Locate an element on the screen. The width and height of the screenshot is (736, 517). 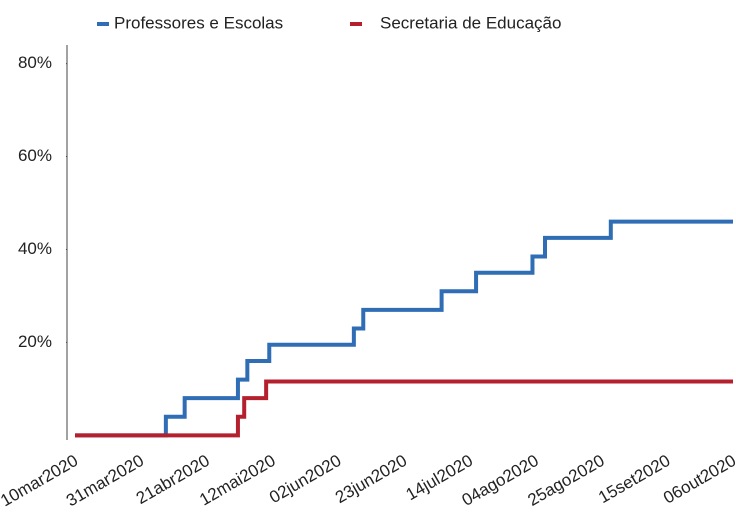
x-tick-label: 02jun2020 is located at coordinates (305, 479).